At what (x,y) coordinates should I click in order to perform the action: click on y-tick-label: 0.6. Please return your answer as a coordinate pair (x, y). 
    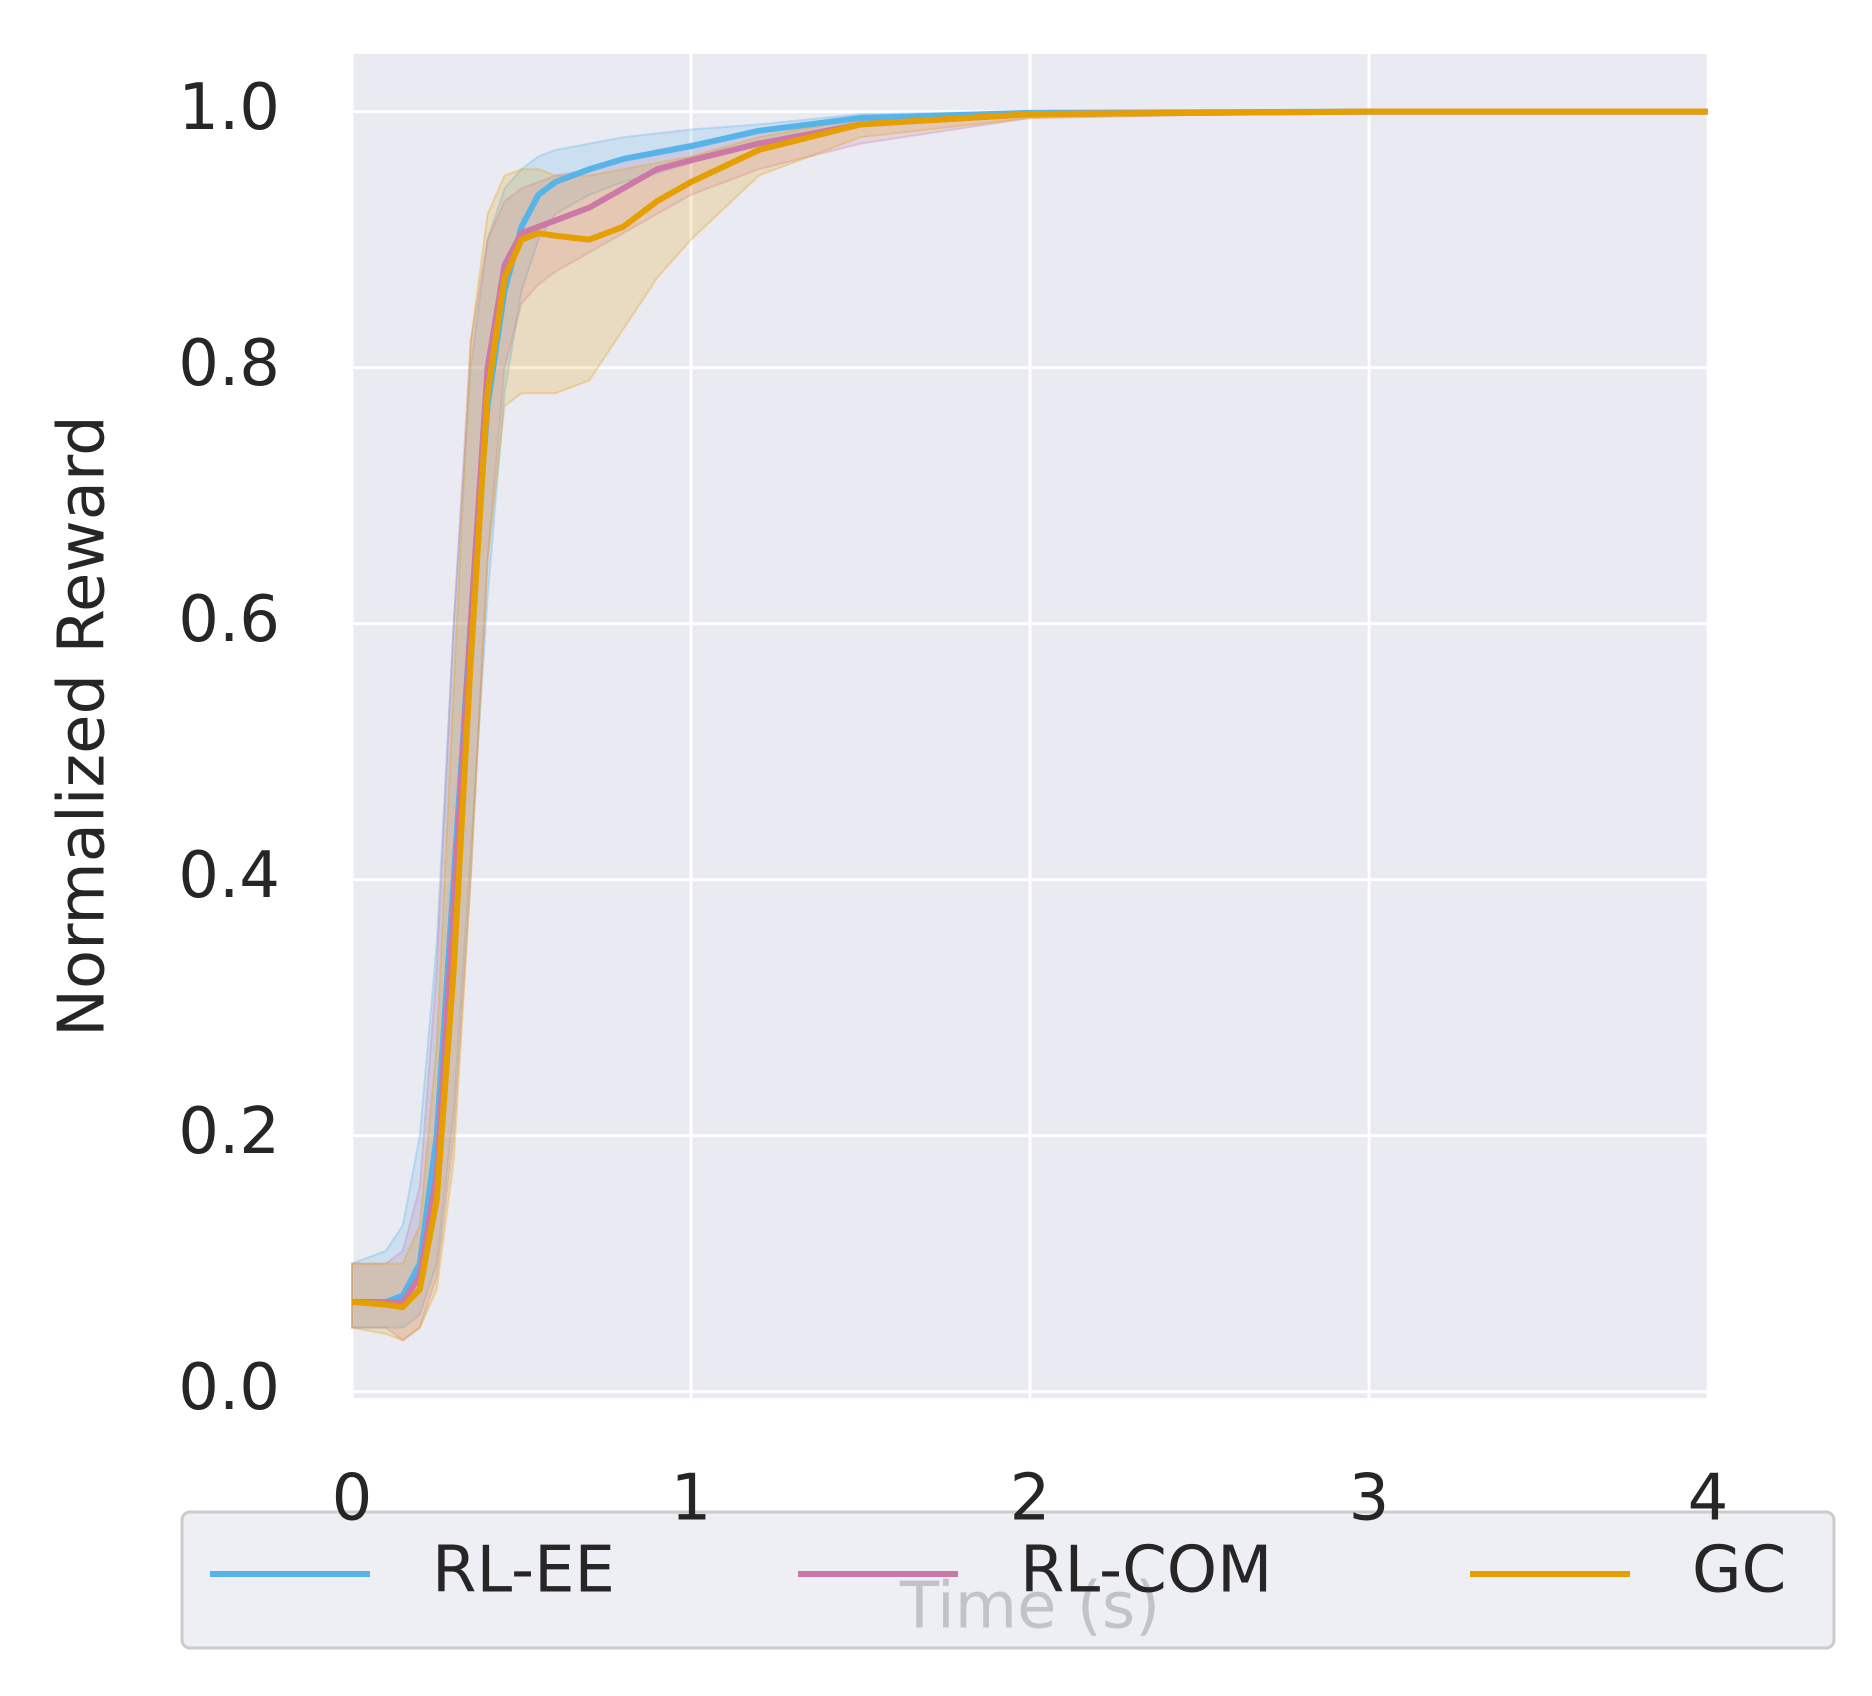
    Looking at the image, I should click on (229, 620).